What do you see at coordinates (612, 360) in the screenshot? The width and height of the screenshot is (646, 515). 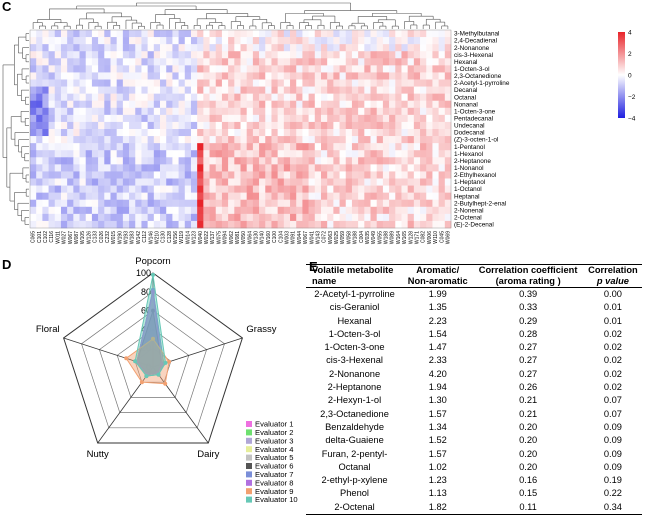 I see `cell-p-value: 0.02` at bounding box center [612, 360].